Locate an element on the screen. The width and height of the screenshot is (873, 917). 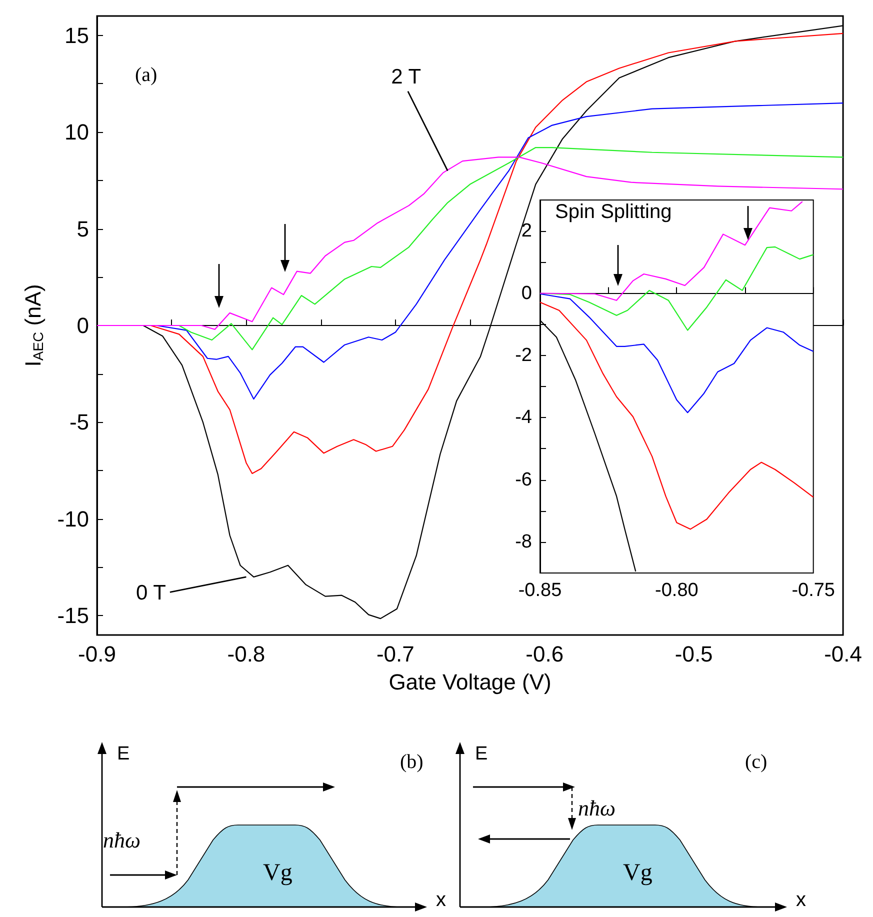
x-tick-label: -0.4 is located at coordinates (843, 654).